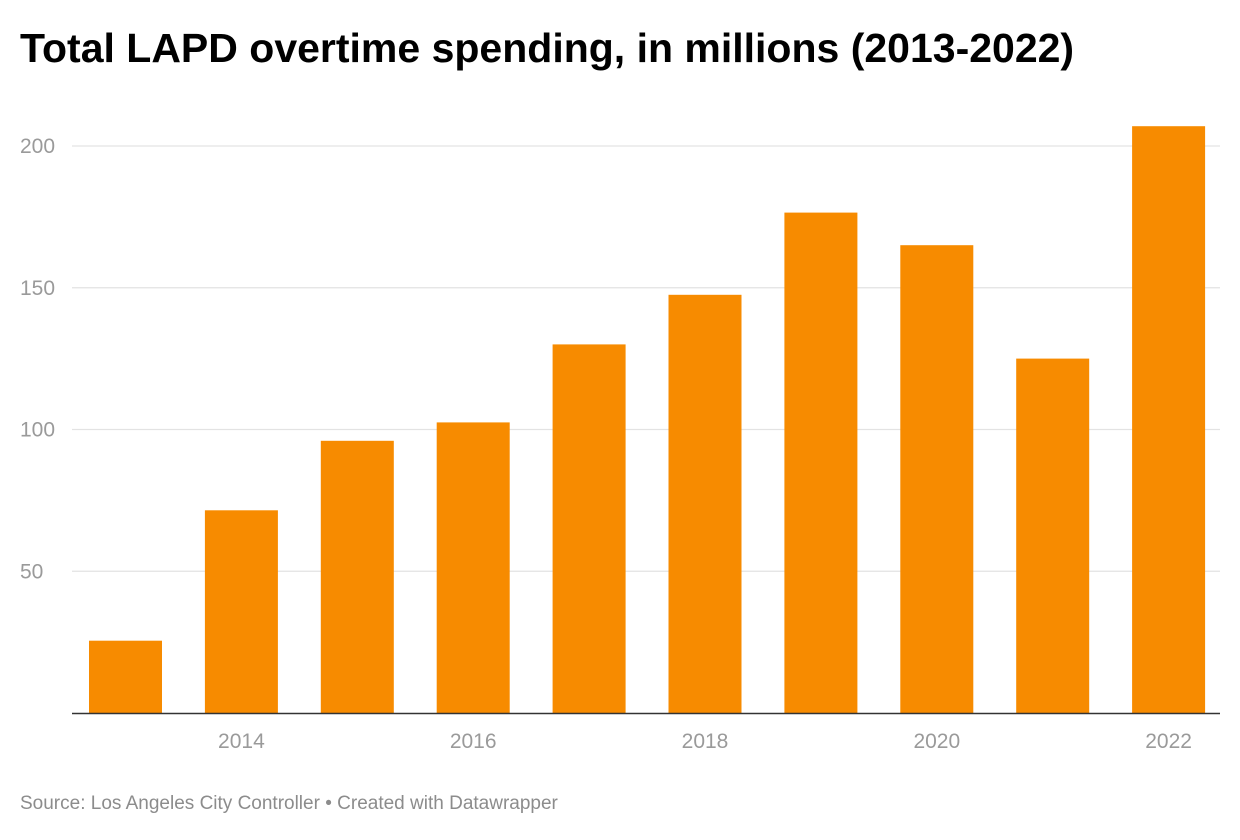  Describe the element at coordinates (241, 611) in the screenshot. I see `bar-2014` at that location.